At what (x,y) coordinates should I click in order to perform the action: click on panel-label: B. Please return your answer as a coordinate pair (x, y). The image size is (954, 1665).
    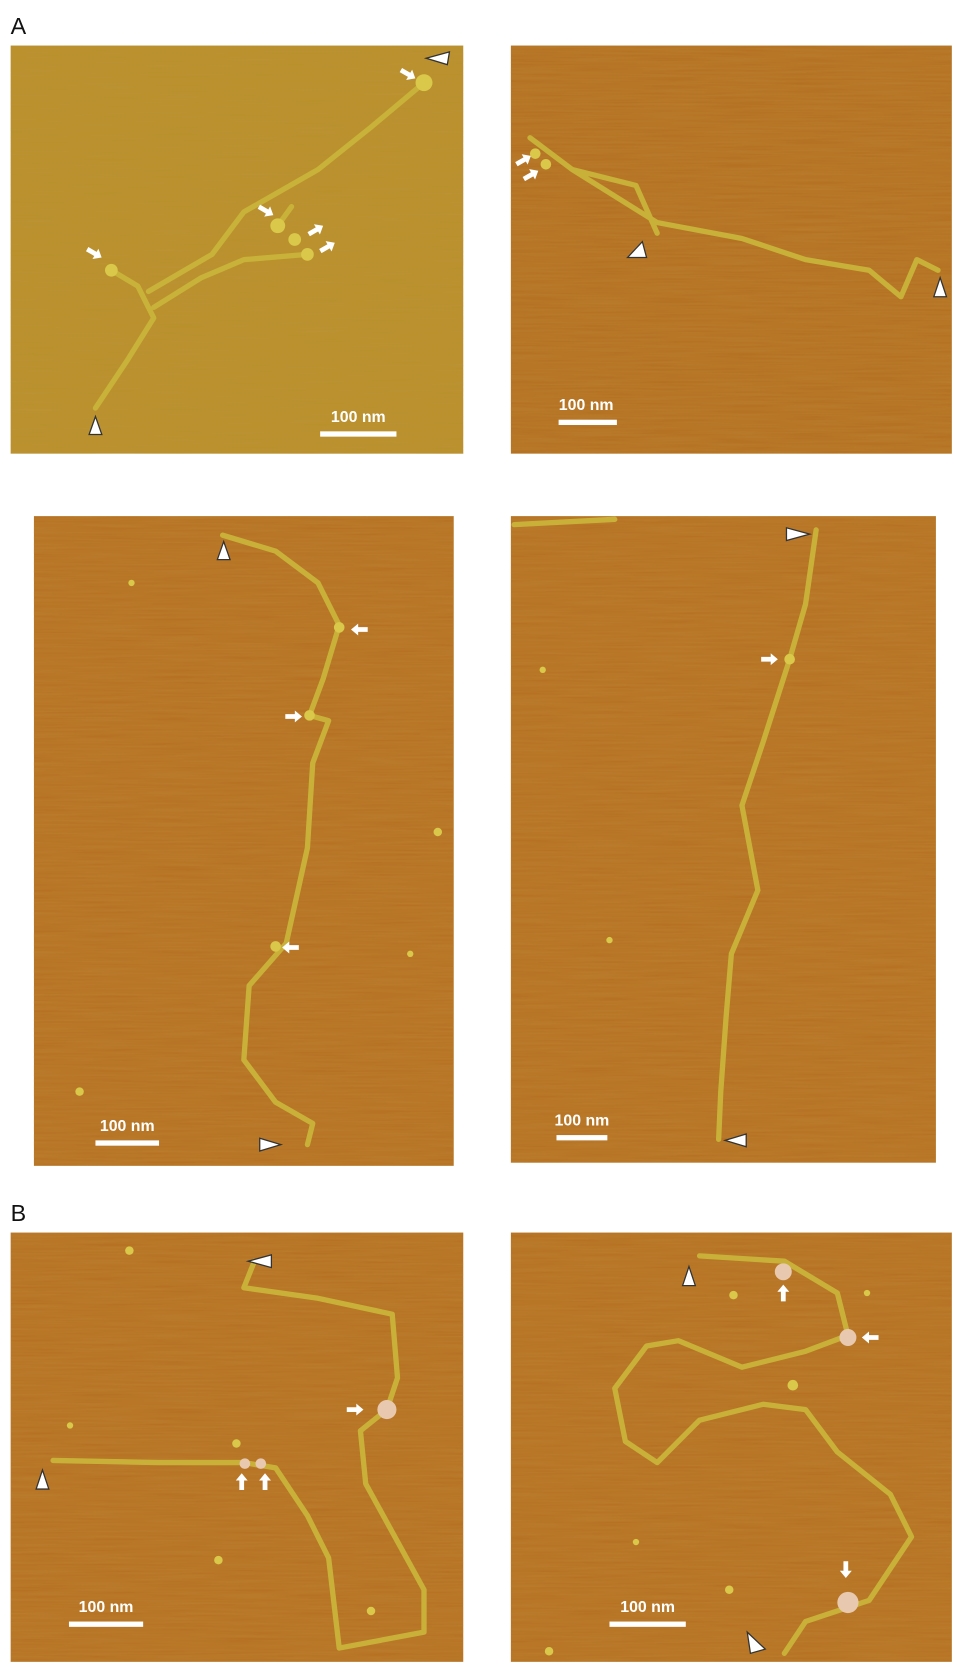
    Looking at the image, I should click on (19, 1213).